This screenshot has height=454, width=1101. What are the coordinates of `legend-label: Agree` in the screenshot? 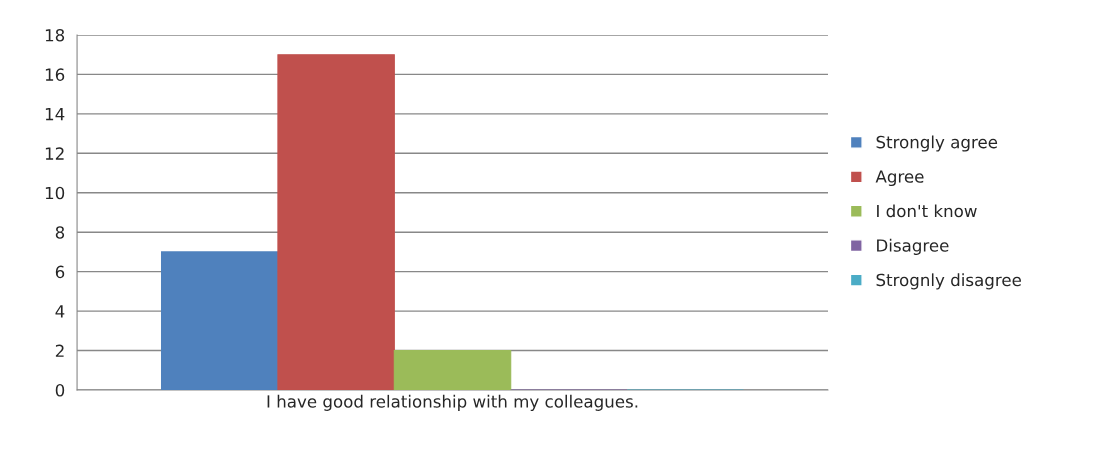 It's located at (899, 178).